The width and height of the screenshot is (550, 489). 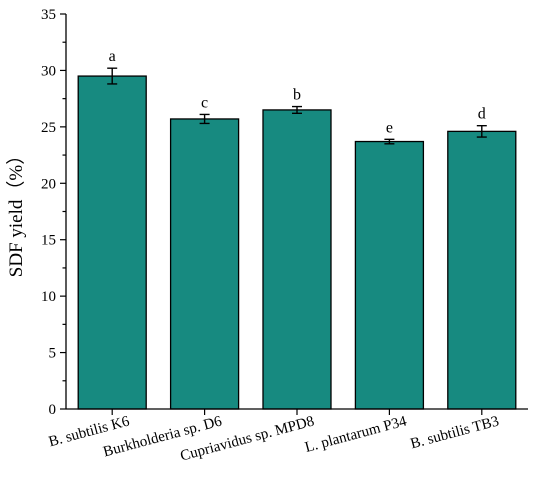 I want to click on y-tick-label: 15, so click(x=48, y=241).